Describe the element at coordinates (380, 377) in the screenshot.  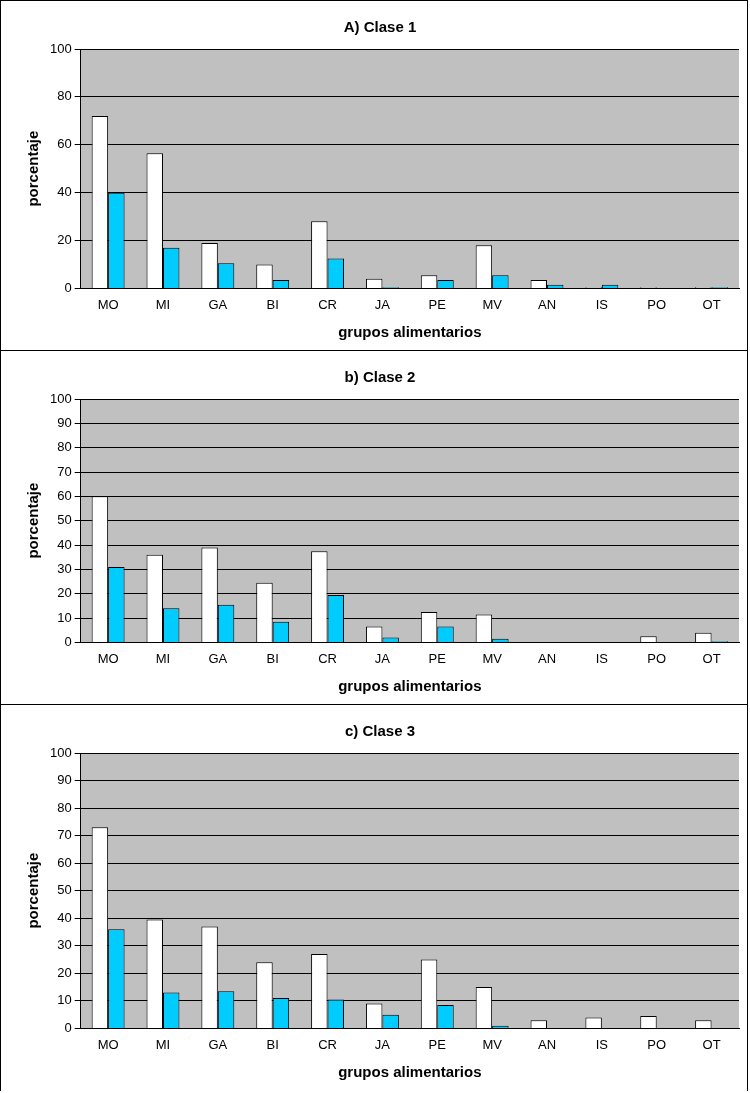
I see `chart-title: b) Clase 2` at that location.